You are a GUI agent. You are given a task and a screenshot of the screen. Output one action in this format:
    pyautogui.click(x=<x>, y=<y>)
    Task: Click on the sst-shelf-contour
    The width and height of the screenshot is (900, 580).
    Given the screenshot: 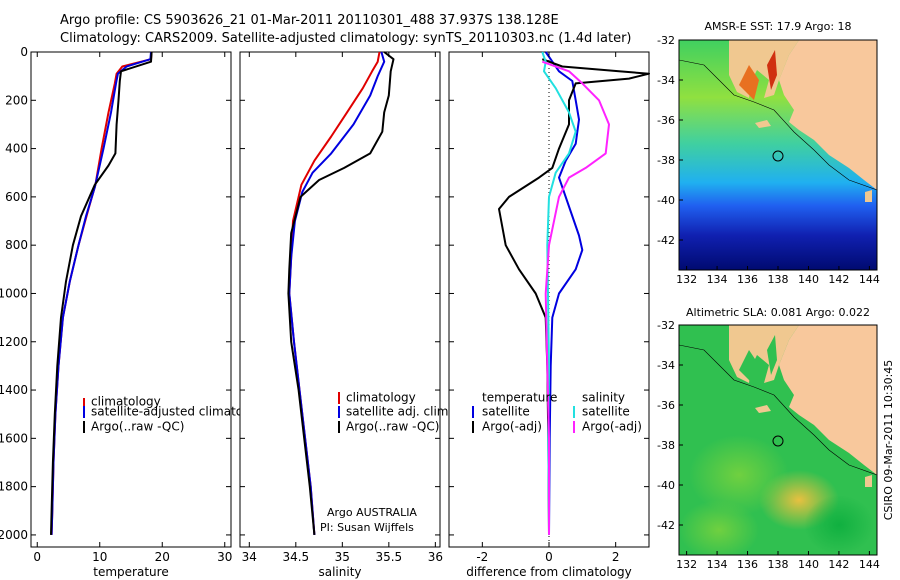 What is the action you would take?
    pyautogui.click(x=778, y=164)
    